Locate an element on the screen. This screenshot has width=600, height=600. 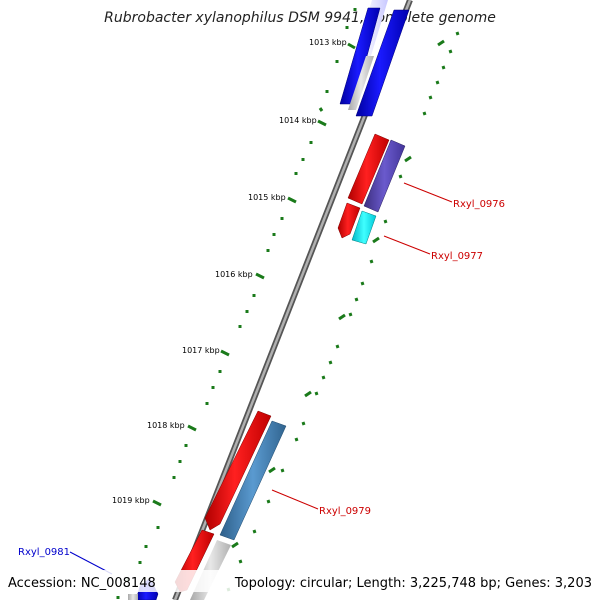
kbp-label-1016: 1016 kbp is located at coordinates (234, 274).